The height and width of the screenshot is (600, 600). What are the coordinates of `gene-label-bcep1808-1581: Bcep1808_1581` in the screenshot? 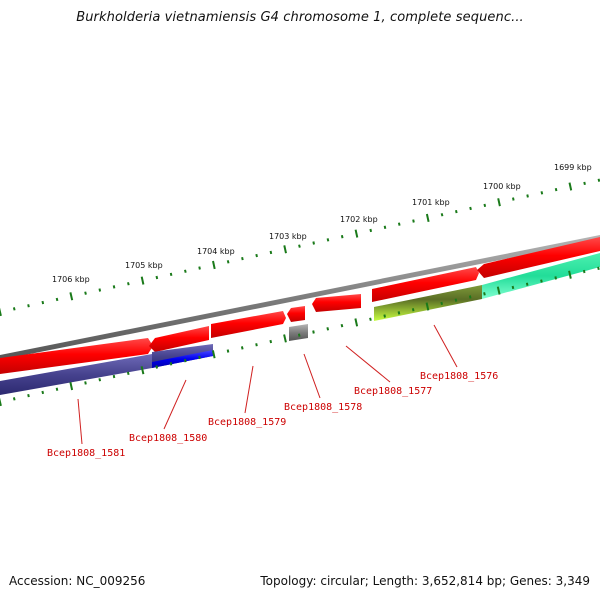 It's located at (86, 453).